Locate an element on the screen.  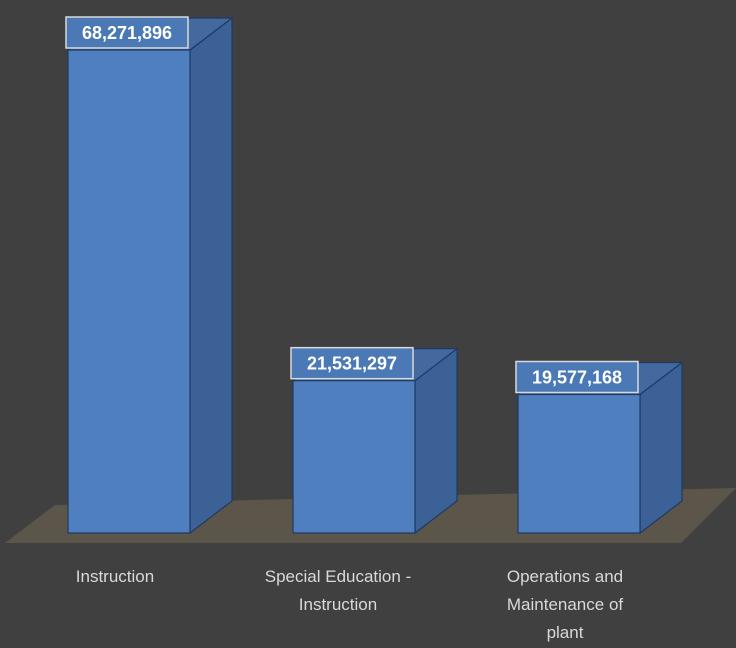
category-label-line: Maintenance of is located at coordinates (565, 604).